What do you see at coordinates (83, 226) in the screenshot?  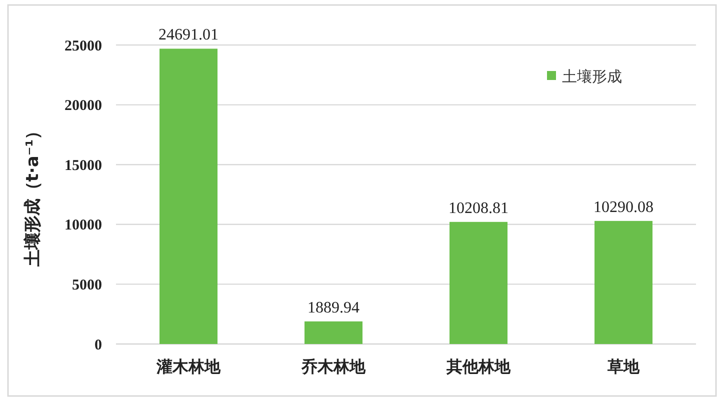 I see `y-tick-label: 10000` at bounding box center [83, 226].